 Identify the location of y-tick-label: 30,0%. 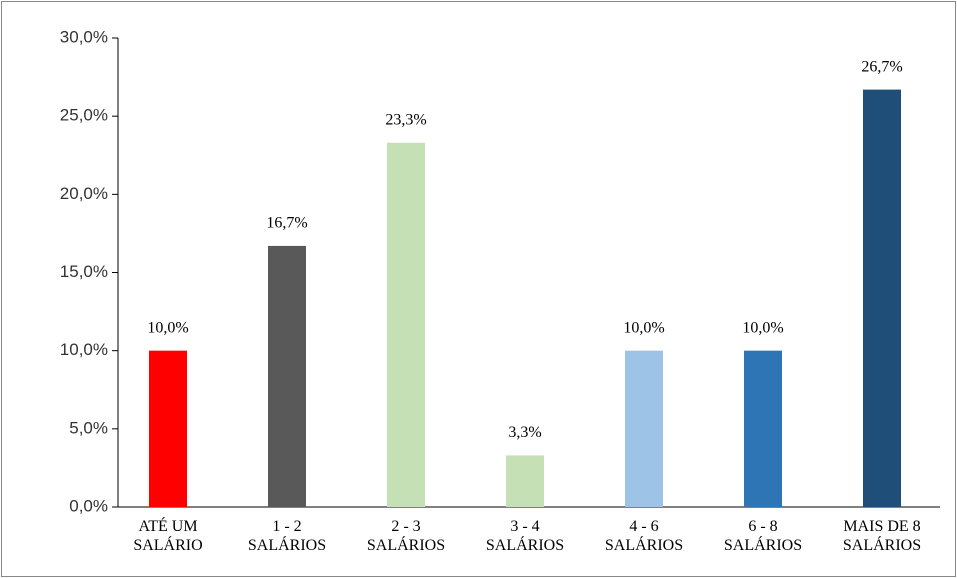
(84, 36).